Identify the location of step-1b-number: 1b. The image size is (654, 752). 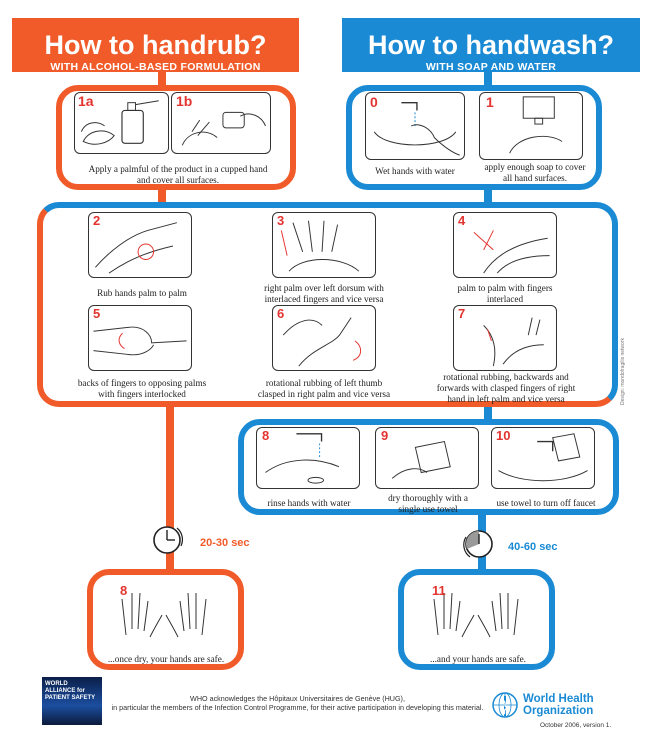
(184, 101).